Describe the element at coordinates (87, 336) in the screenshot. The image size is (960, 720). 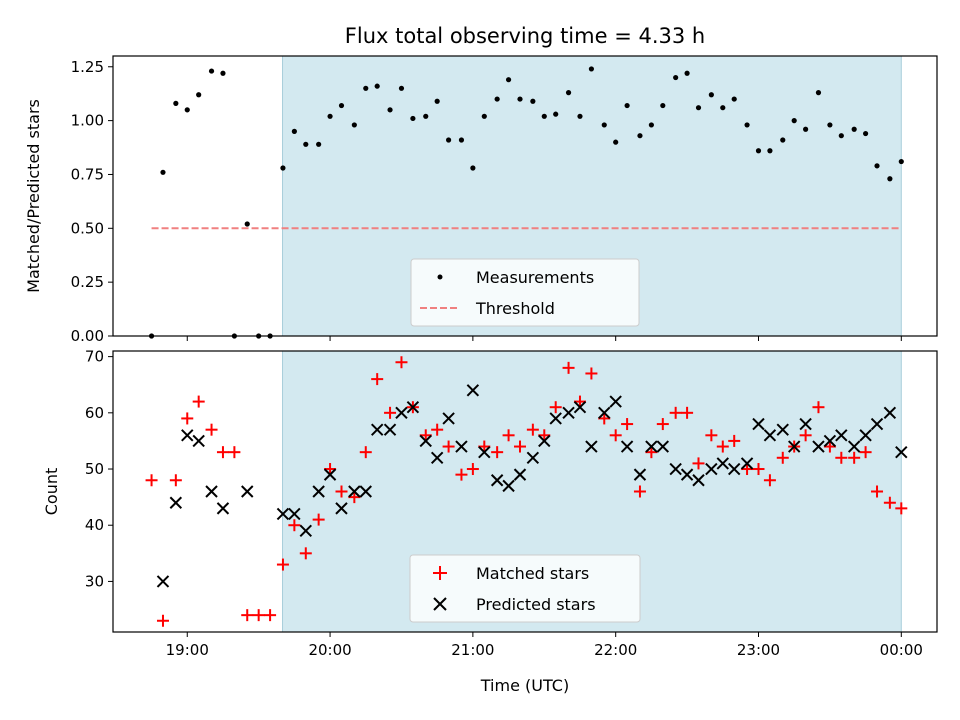
I see `y-tick-label: 0.00` at that location.